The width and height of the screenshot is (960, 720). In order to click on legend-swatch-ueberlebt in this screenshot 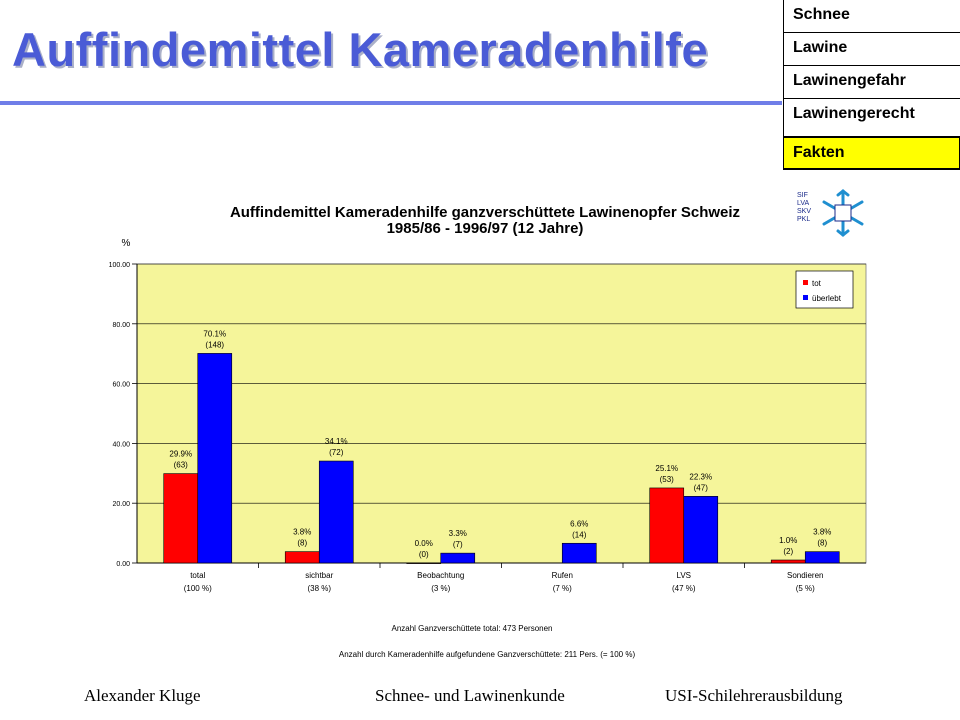, I will do `click(805, 297)`.